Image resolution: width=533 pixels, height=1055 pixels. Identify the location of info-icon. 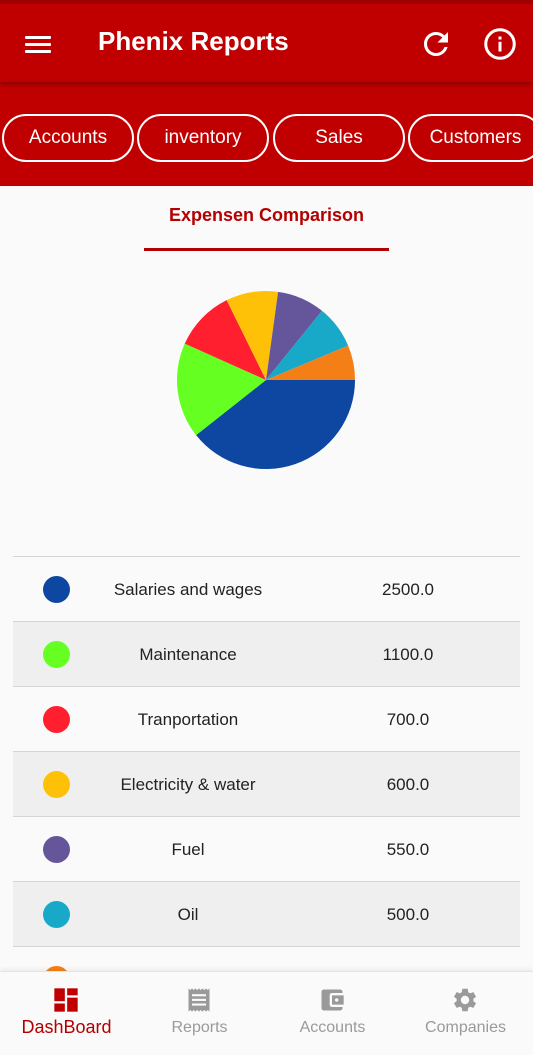
(500, 44).